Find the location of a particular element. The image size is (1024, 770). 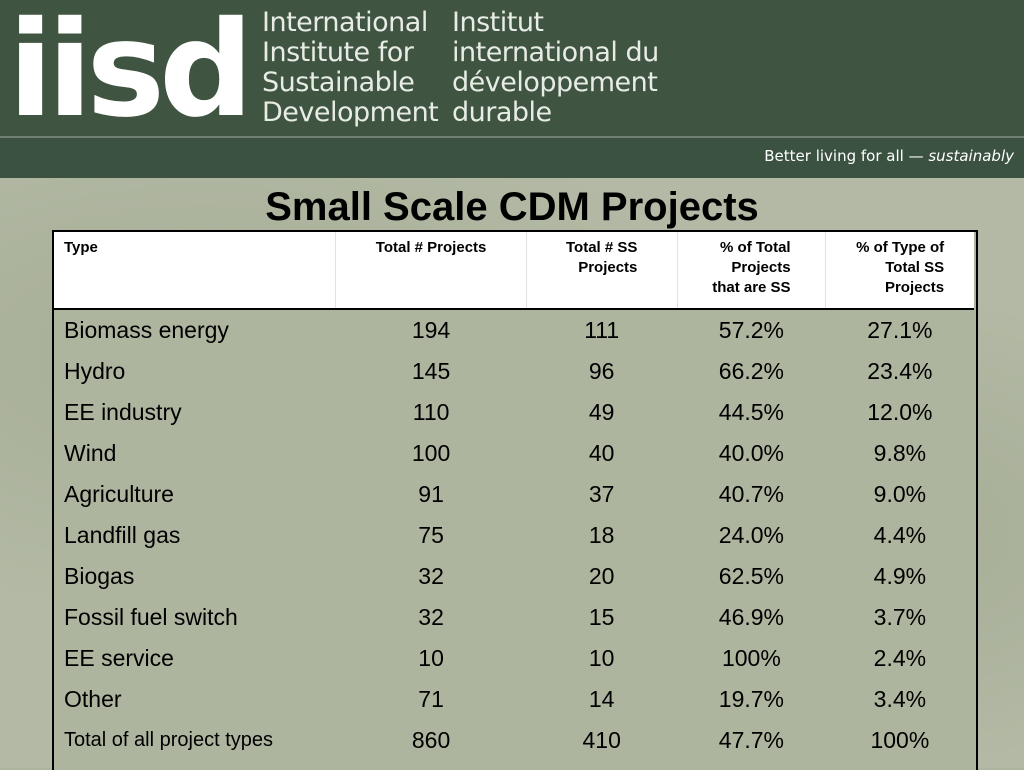

column-header-total-projects: Total # Projects is located at coordinates (431, 270).